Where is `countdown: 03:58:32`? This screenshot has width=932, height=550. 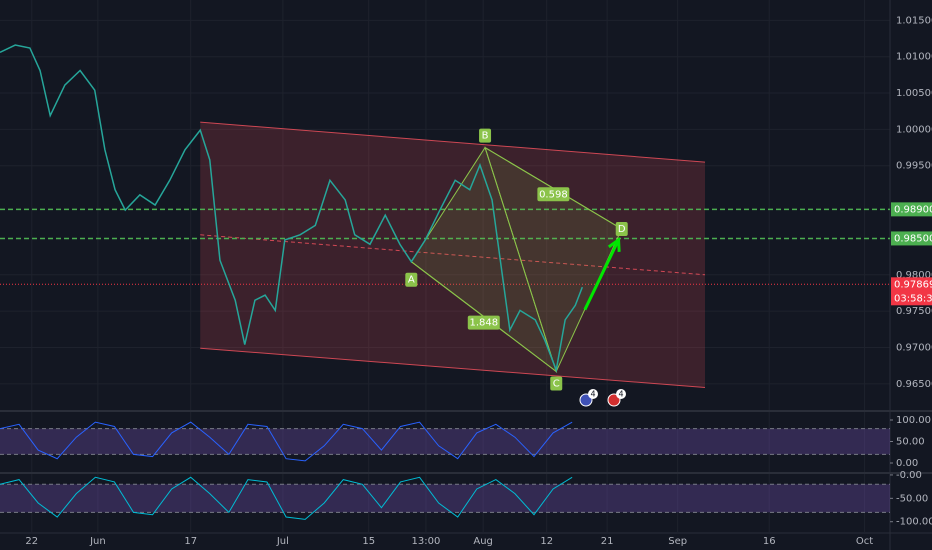 countdown: 03:58:32 is located at coordinates (913, 298).